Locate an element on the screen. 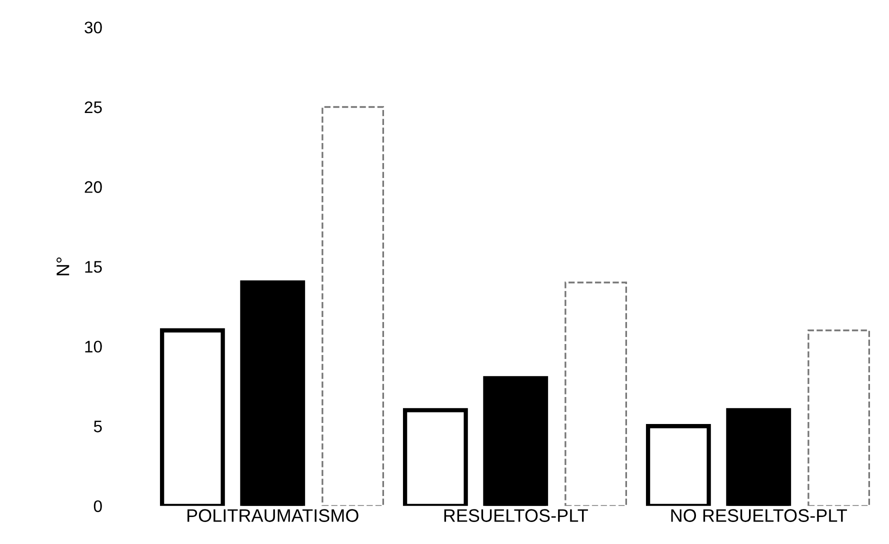 This screenshot has height=544, width=889. y-tick-label: 15 is located at coordinates (93, 267).